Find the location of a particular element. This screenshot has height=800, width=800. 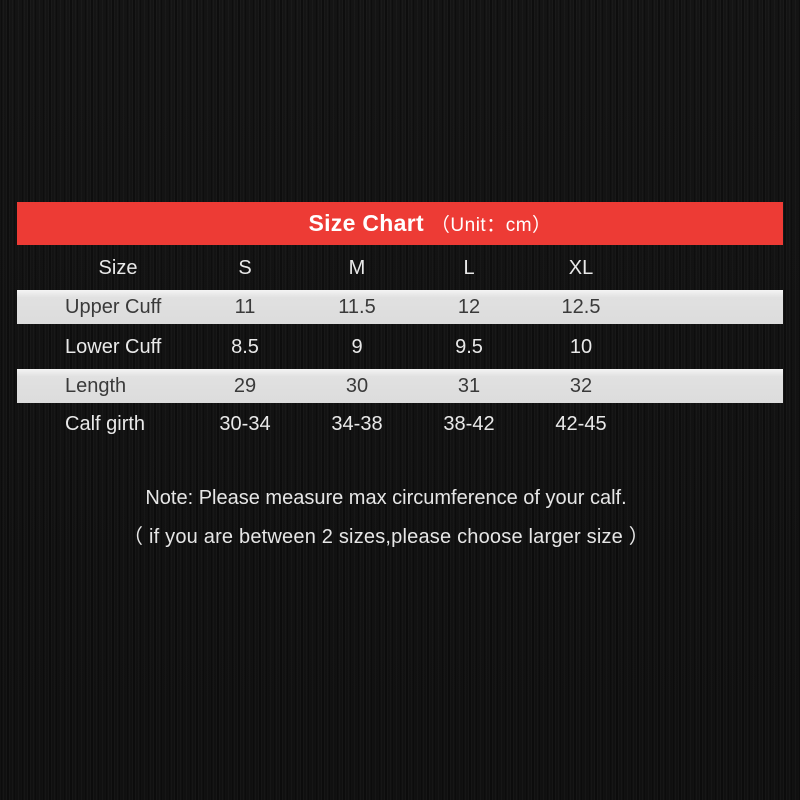

row-value: 9 is located at coordinates (357, 346).